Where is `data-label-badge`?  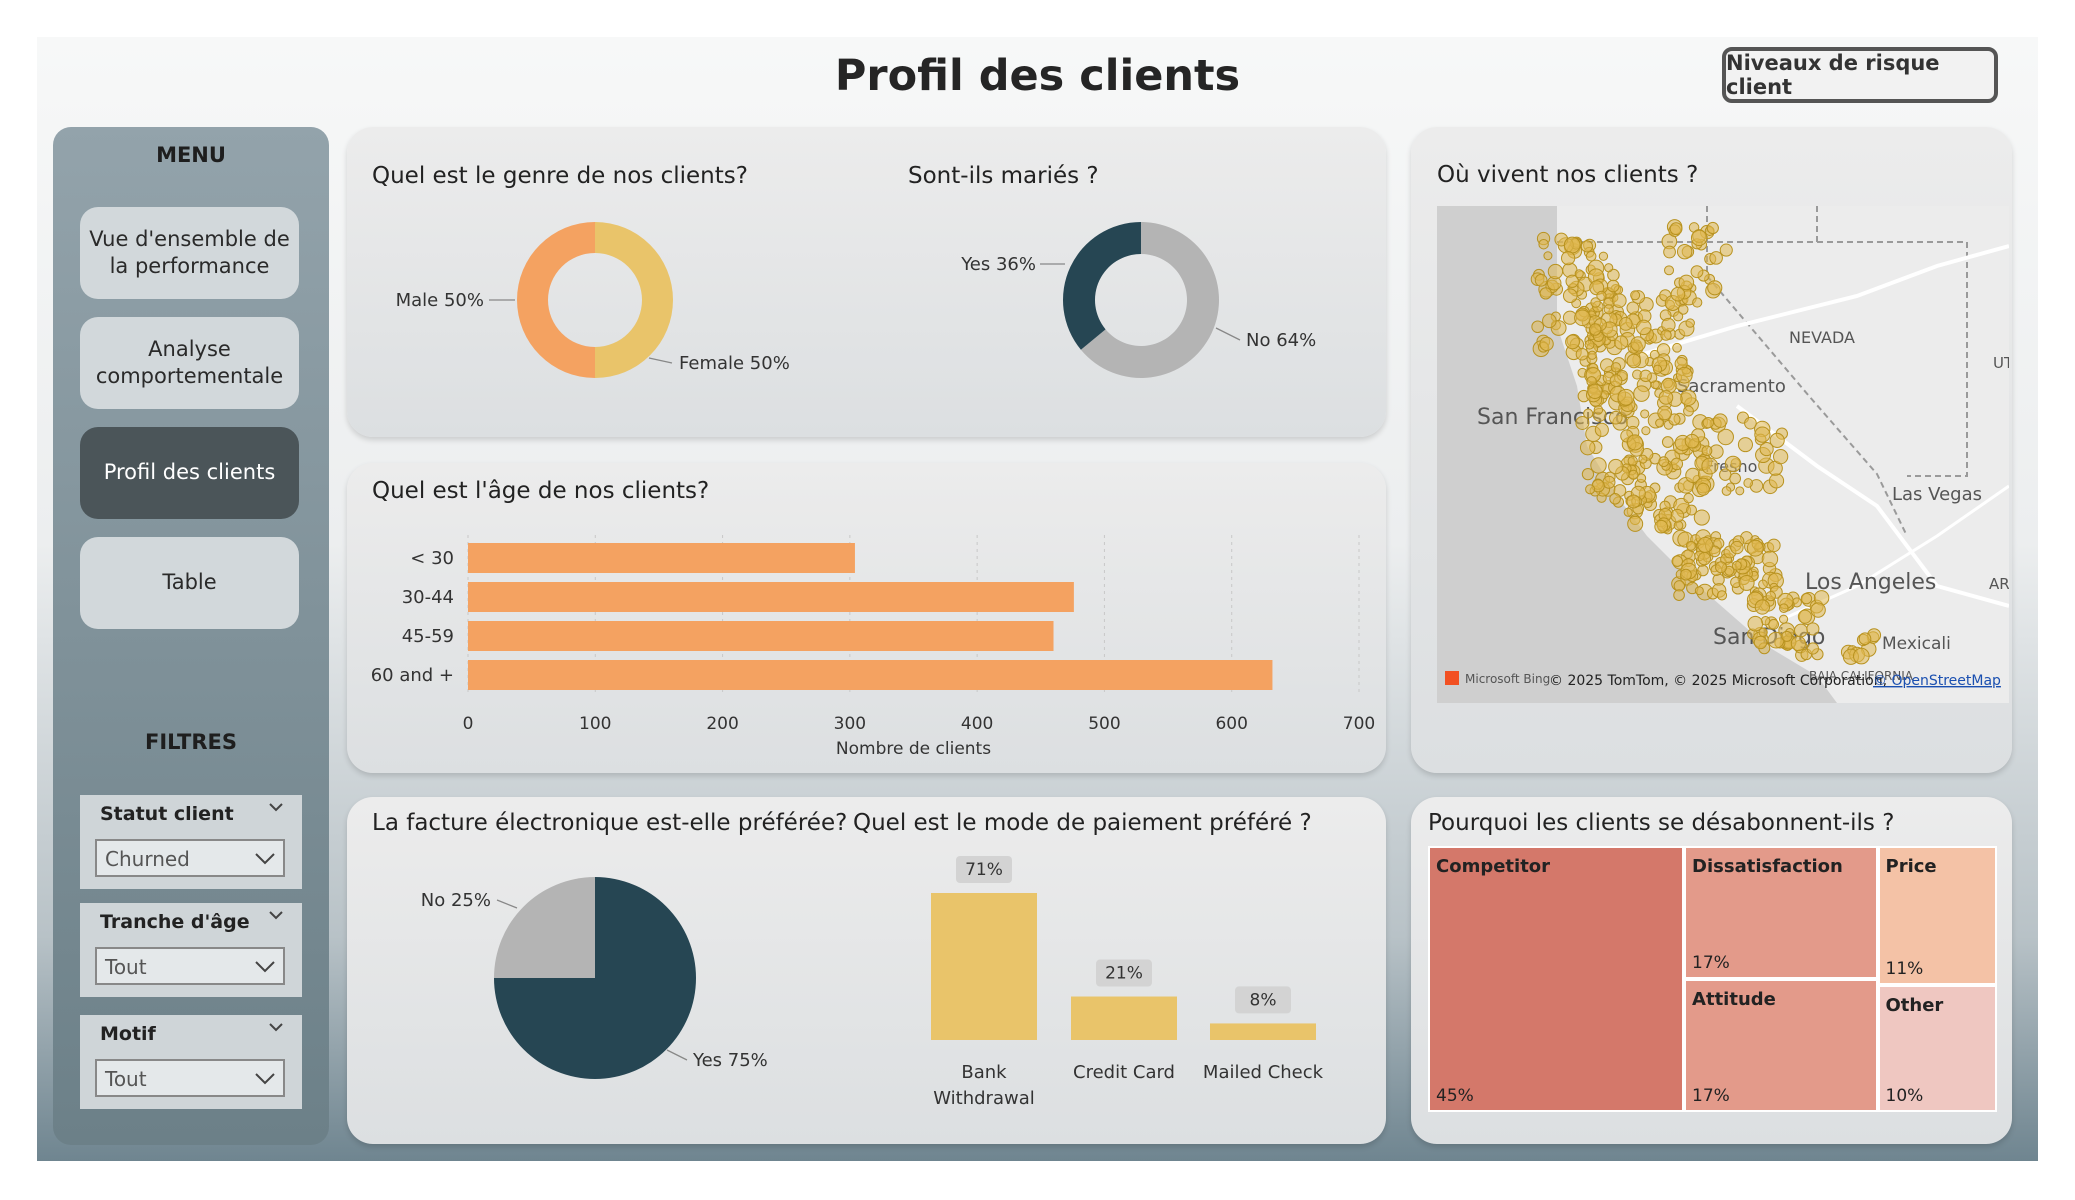
data-label-badge is located at coordinates (1124, 973).